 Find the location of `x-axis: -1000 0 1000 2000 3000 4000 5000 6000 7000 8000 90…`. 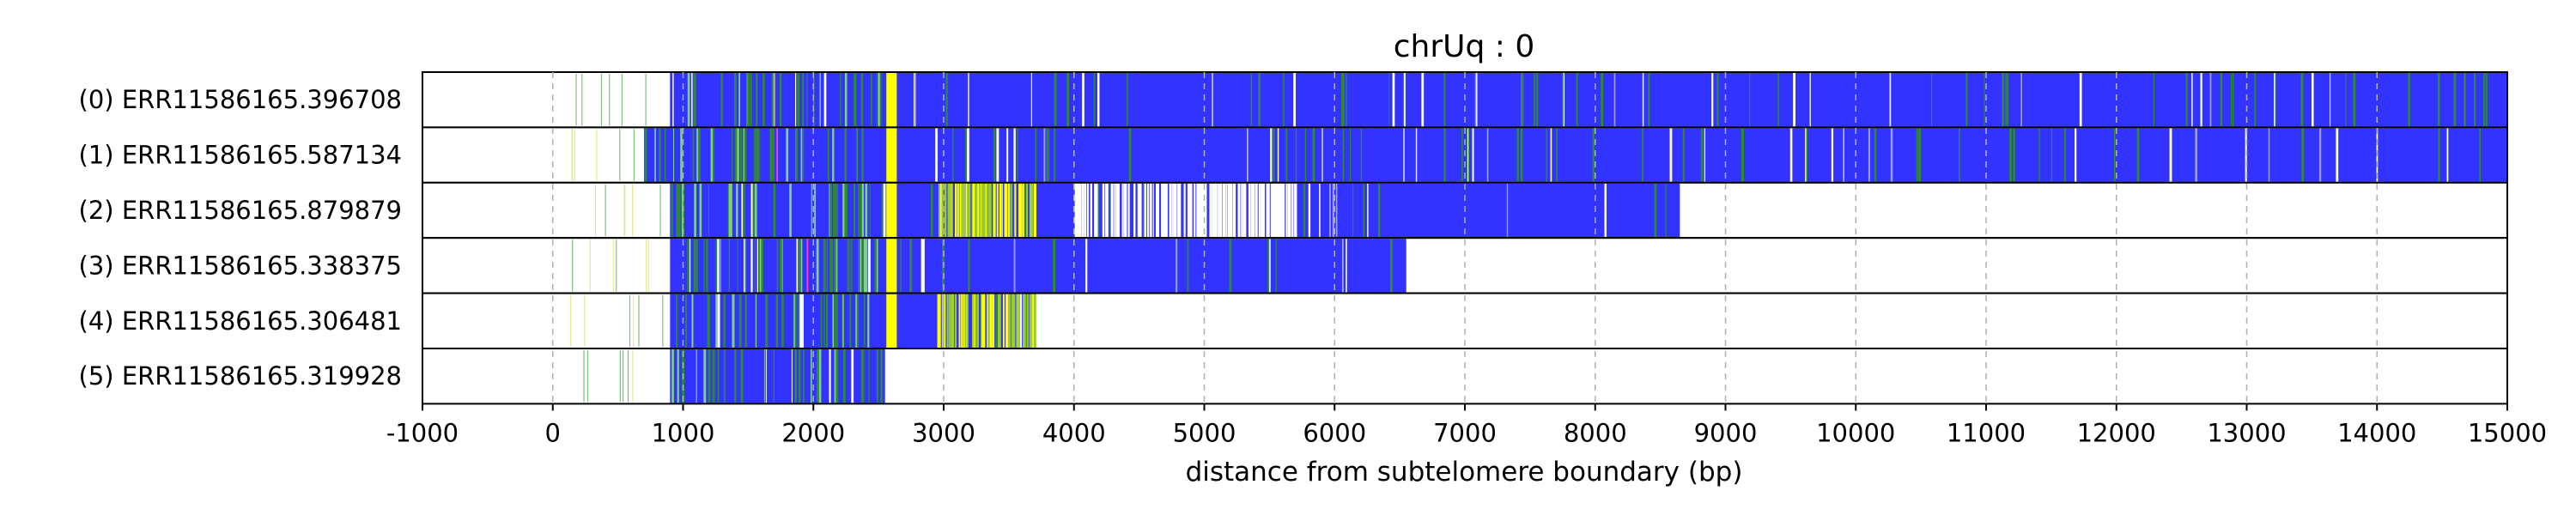

x-axis: -1000 0 1000 2000 3000 4000 5000 6000 7000 8000 90… is located at coordinates (1466, 425).